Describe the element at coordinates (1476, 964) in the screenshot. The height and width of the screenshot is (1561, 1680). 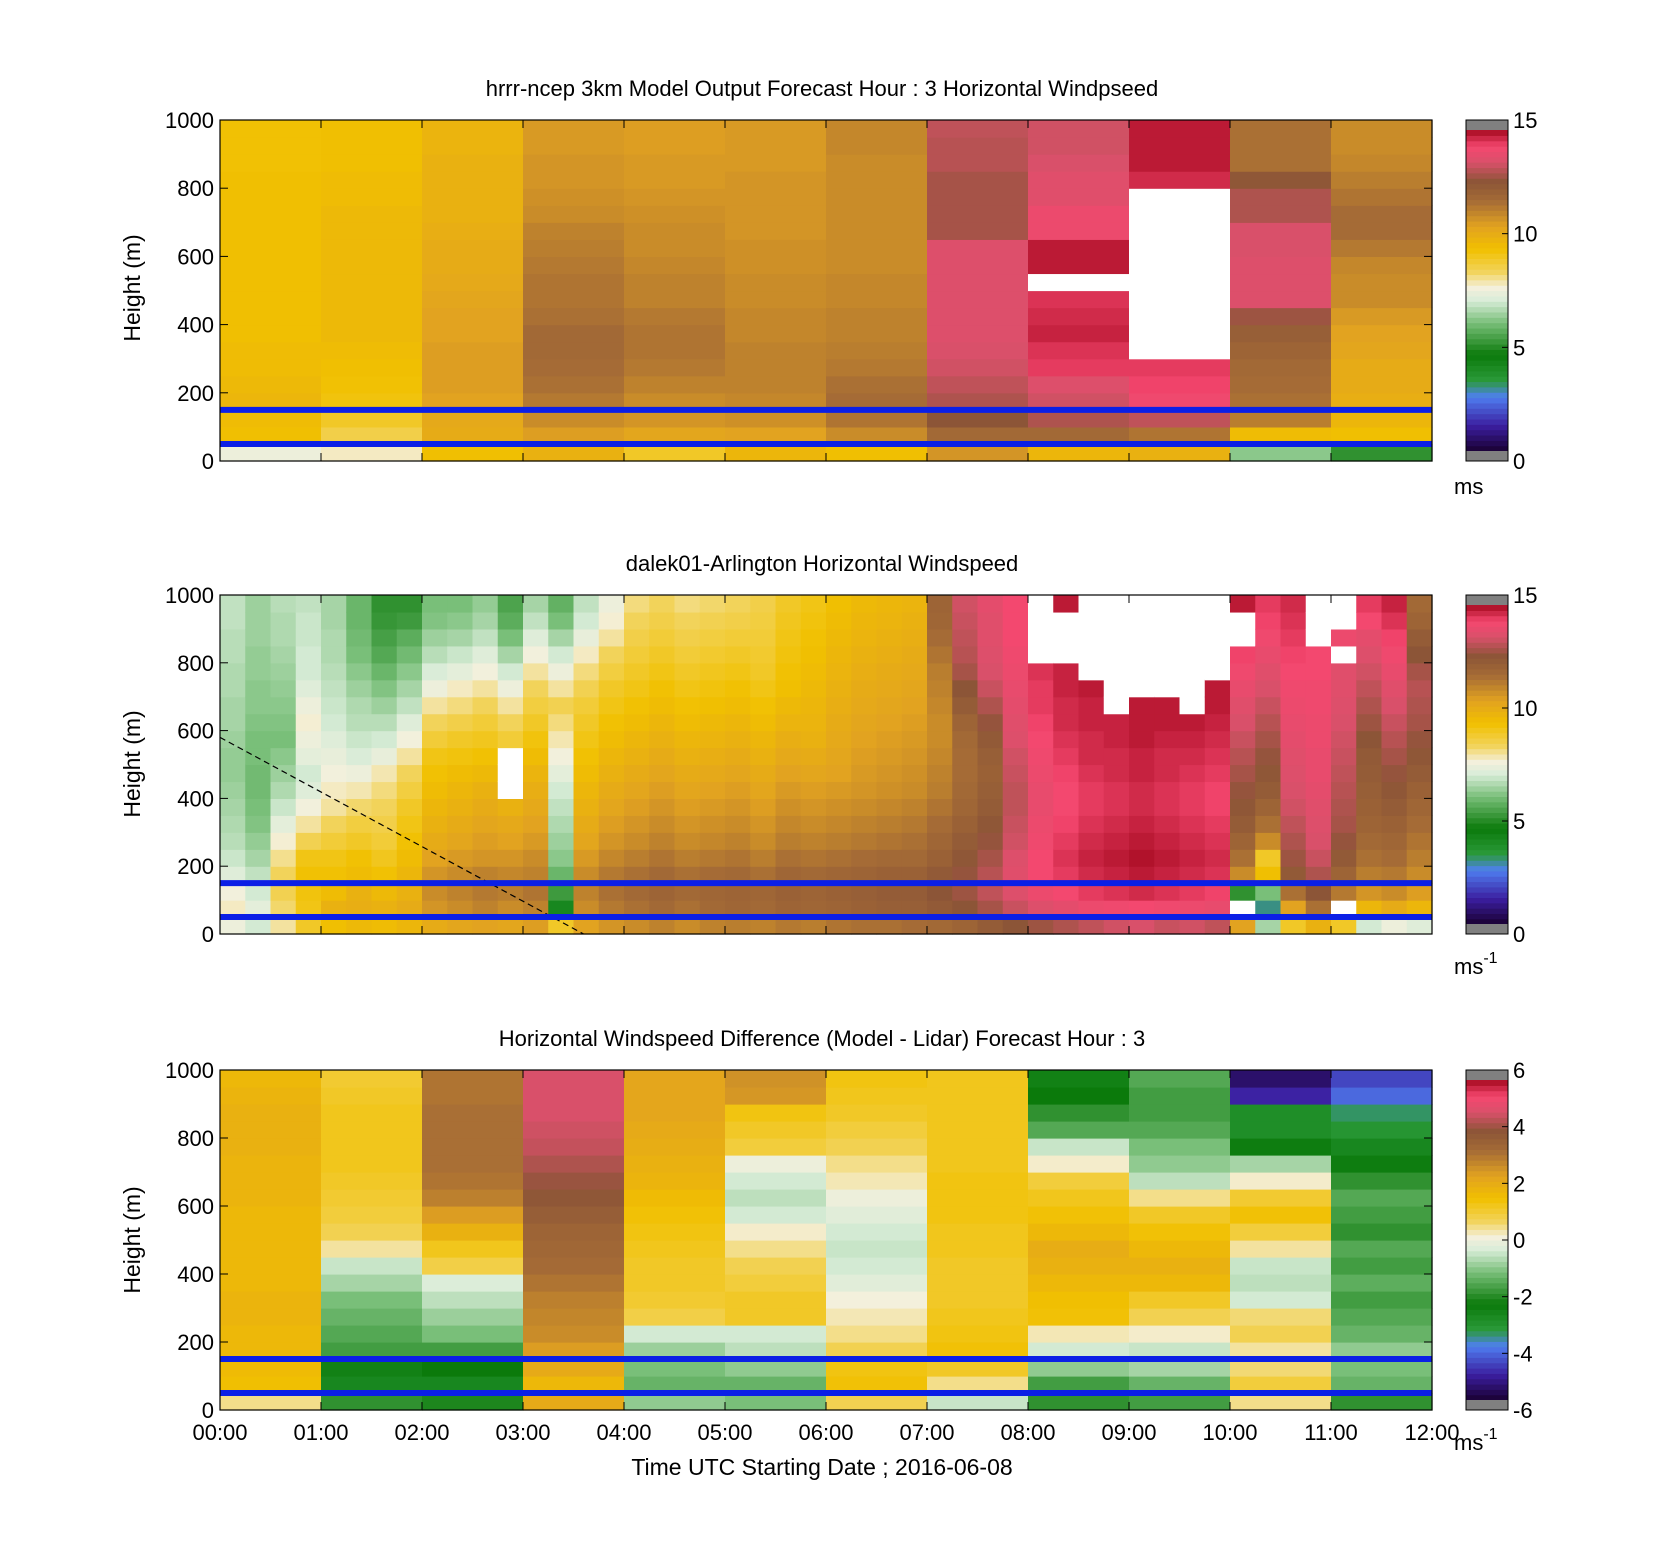
I see `colorbar-unit-label: ms-1` at that location.